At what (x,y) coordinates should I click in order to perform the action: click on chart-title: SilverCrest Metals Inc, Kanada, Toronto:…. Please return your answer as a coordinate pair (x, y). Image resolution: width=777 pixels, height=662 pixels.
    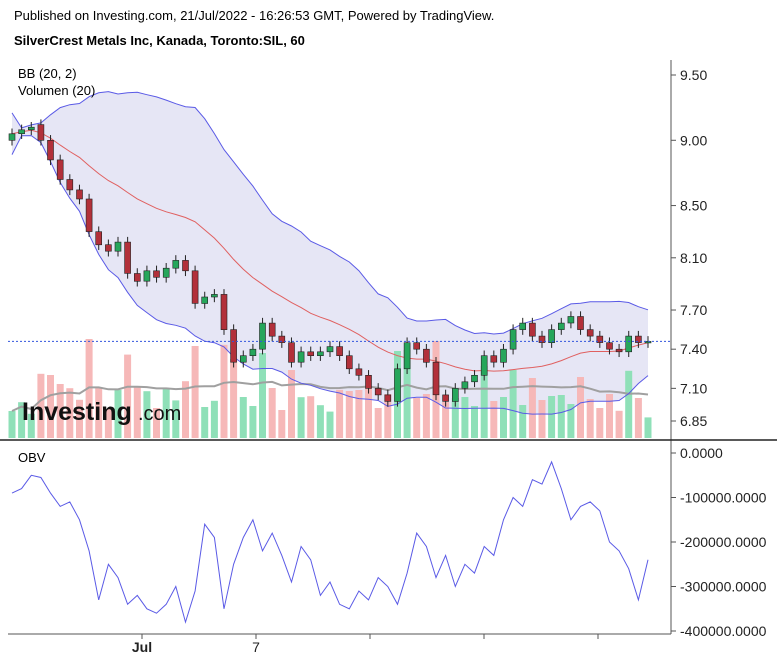
    Looking at the image, I should click on (159, 40).